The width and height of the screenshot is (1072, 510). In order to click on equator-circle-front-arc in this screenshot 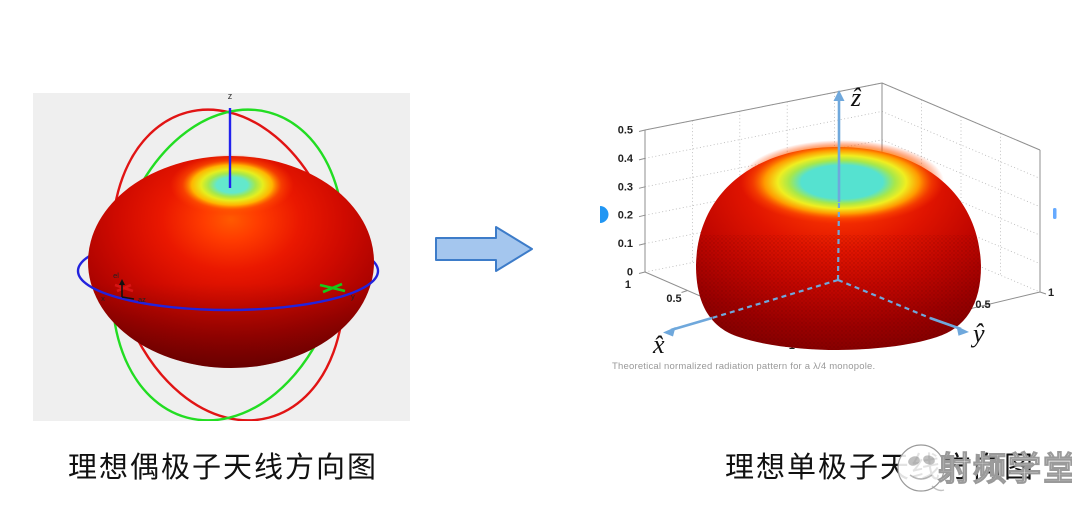, I will do `click(228, 291)`.